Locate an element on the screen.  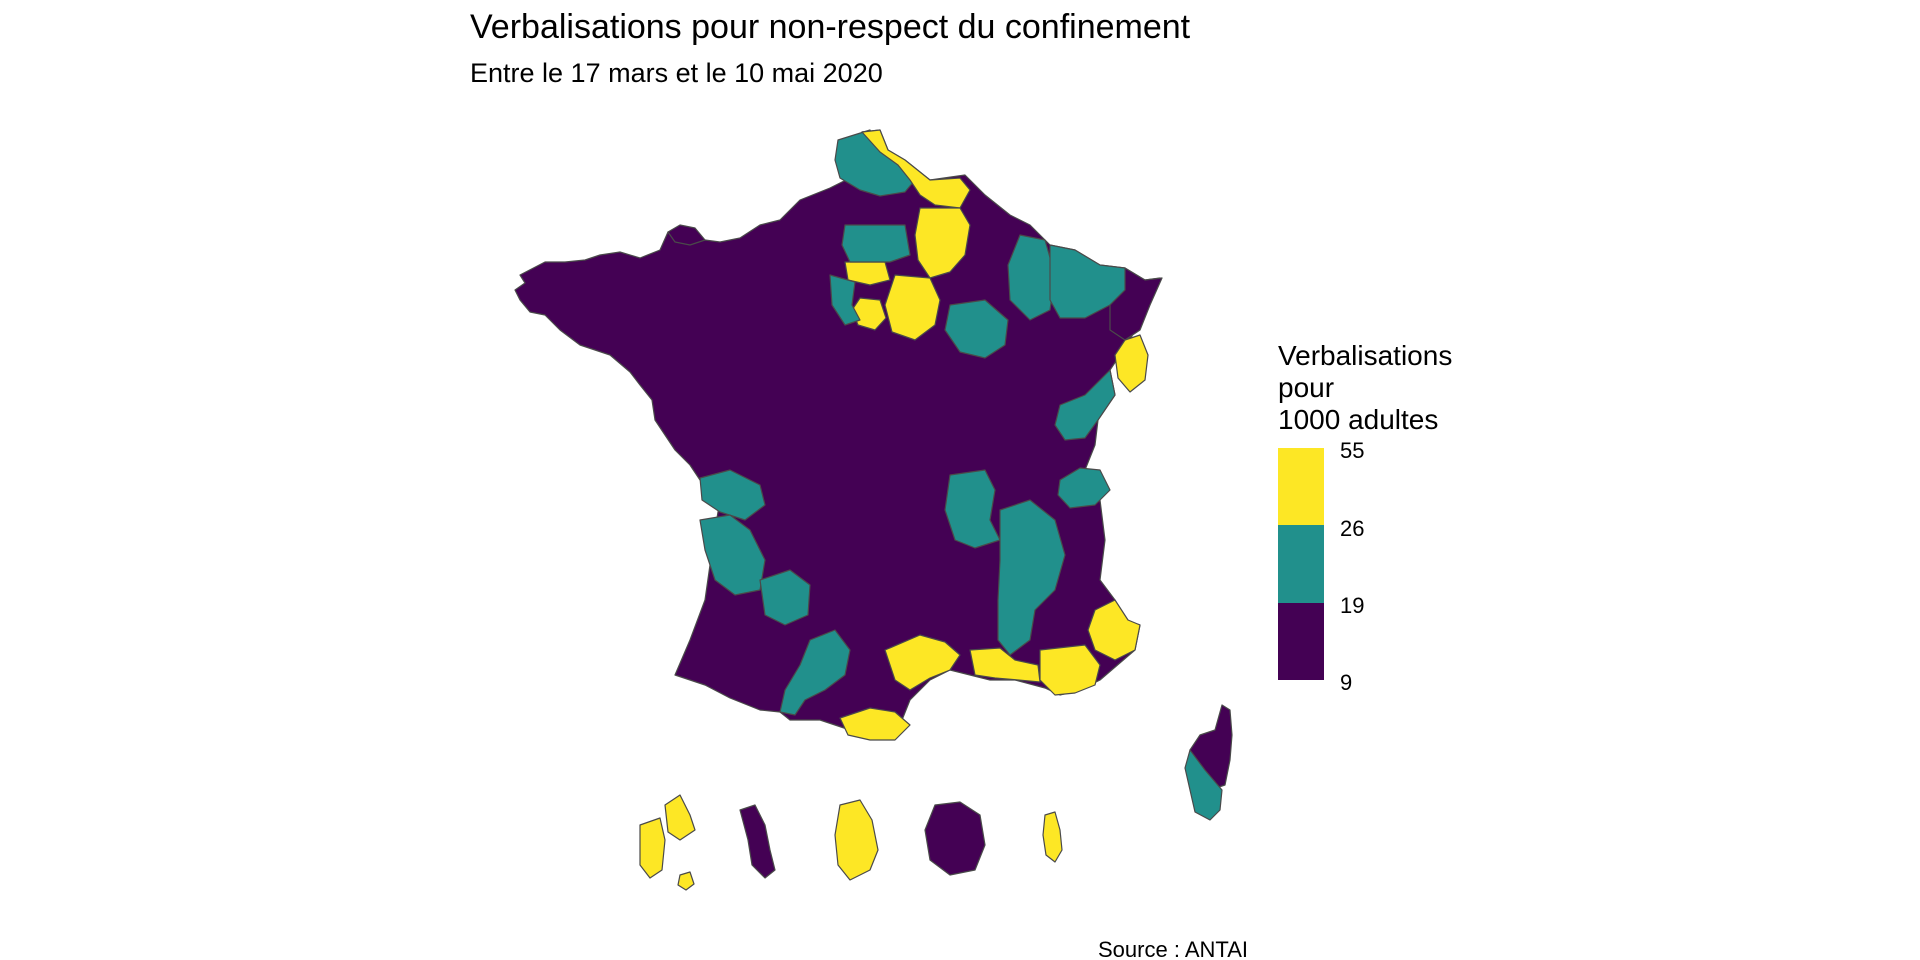
region-la-reunion is located at coordinates (955, 838).